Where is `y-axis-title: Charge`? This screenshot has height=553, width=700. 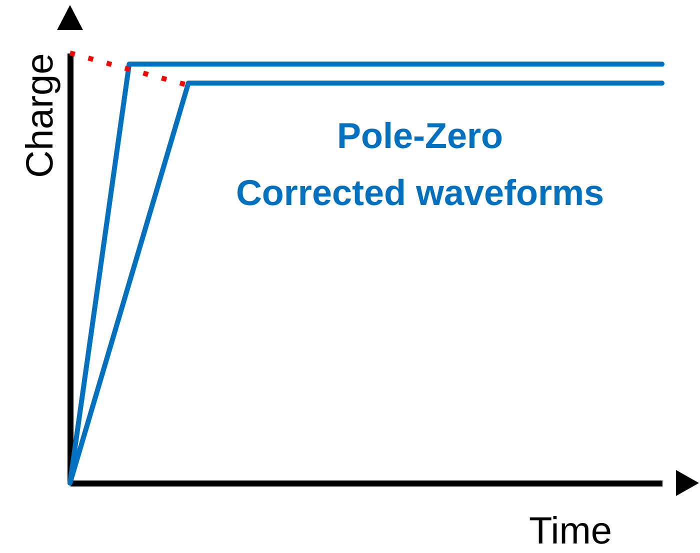 y-axis-title: Charge is located at coordinates (41, 115).